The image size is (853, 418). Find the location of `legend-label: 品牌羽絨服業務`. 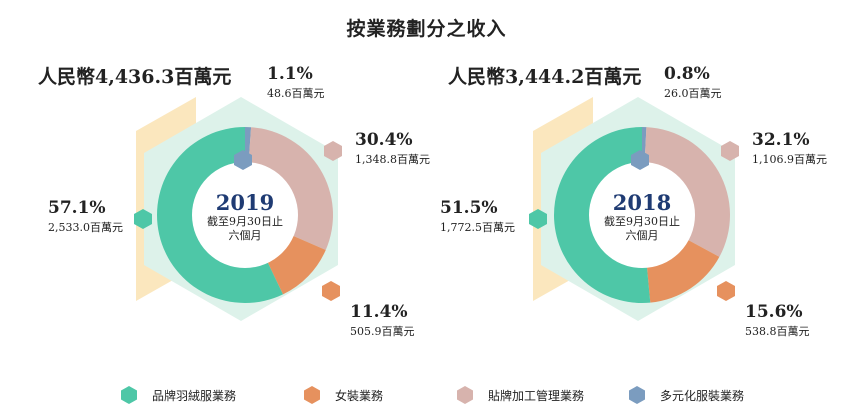

legend-label: 品牌羽絨服業務 is located at coordinates (194, 395).